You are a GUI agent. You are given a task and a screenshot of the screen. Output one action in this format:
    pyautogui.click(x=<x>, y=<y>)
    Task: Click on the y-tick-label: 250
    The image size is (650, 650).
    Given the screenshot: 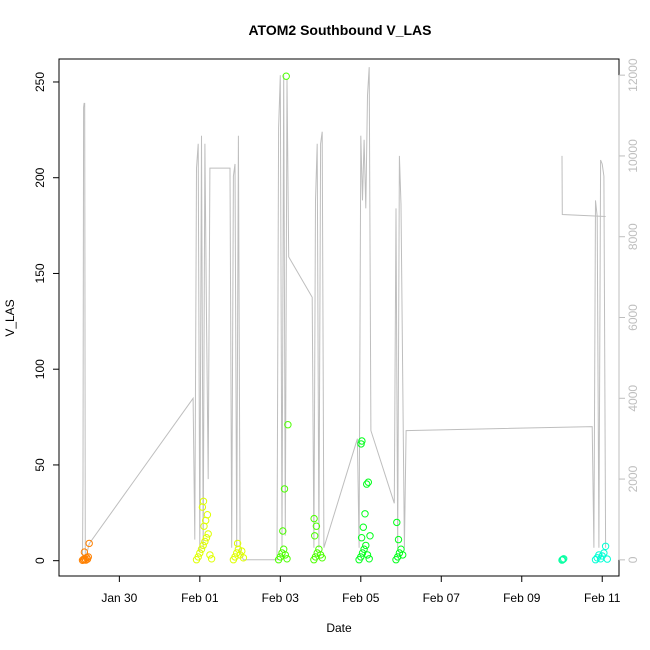 What is the action you would take?
    pyautogui.click(x=40, y=82)
    